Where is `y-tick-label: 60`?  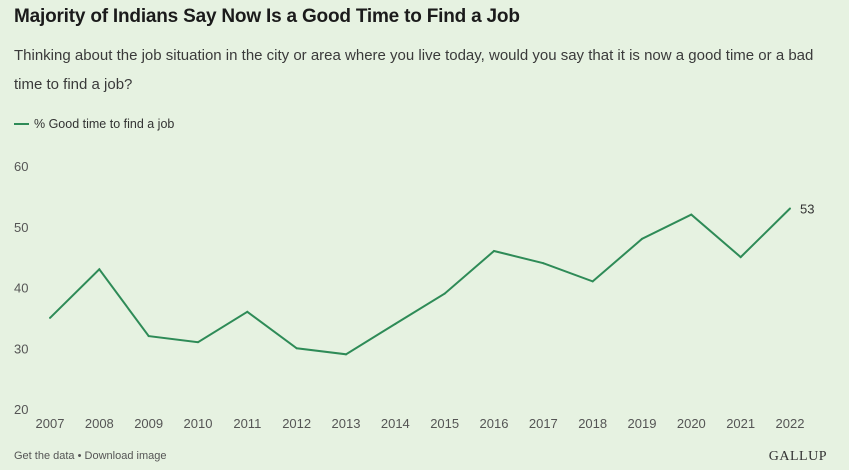 y-tick-label: 60 is located at coordinates (21, 166).